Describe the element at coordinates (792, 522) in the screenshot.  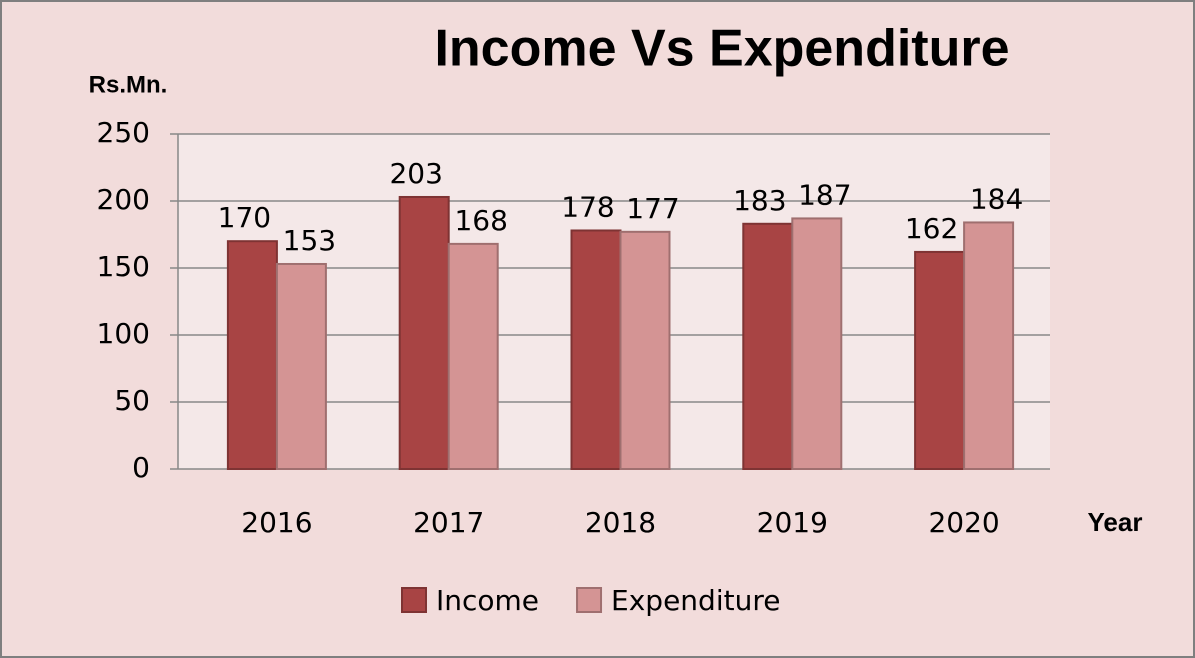
I see `x-tick-label: 2019` at that location.